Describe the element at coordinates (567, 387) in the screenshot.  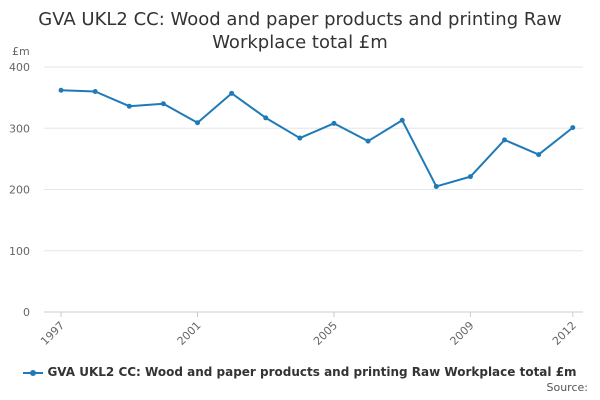
I see `source-label: Source:` at that location.